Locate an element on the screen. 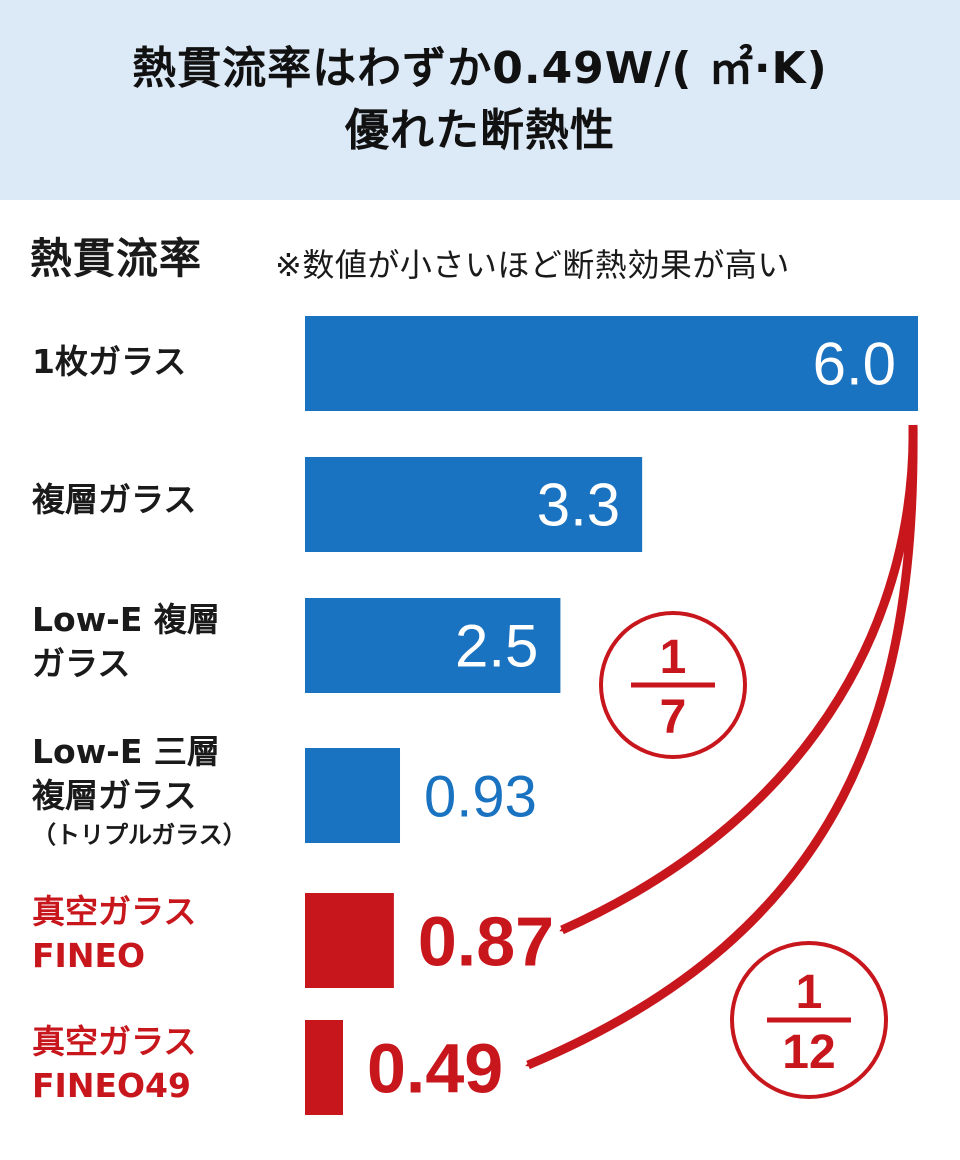  value-label-4: 0.87 is located at coordinates (486, 942).